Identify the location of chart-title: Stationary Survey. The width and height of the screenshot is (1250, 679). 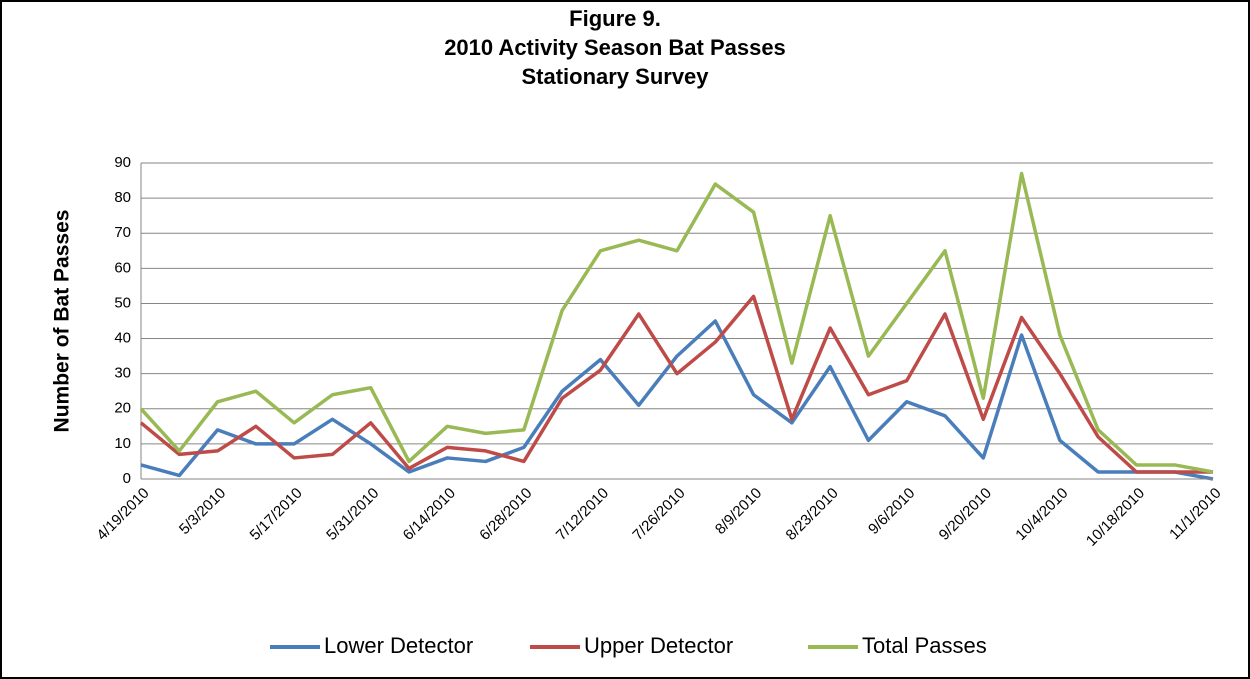
(615, 76).